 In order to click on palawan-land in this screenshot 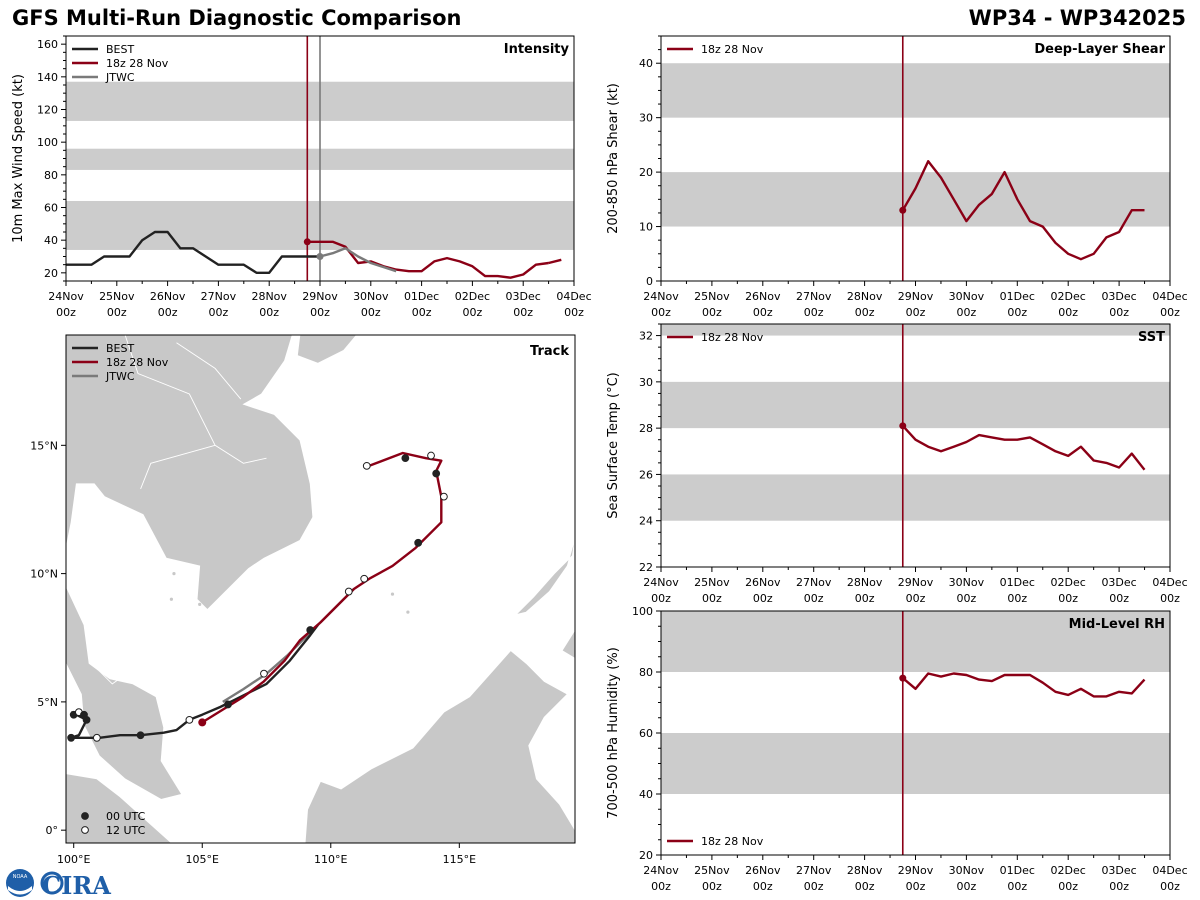, I will do `click(544, 576)`.